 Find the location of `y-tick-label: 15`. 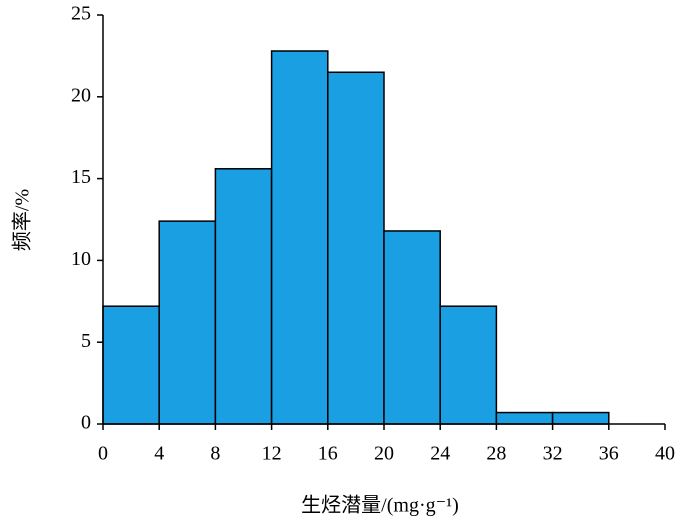

y-tick-label: 15 is located at coordinates (81, 177).